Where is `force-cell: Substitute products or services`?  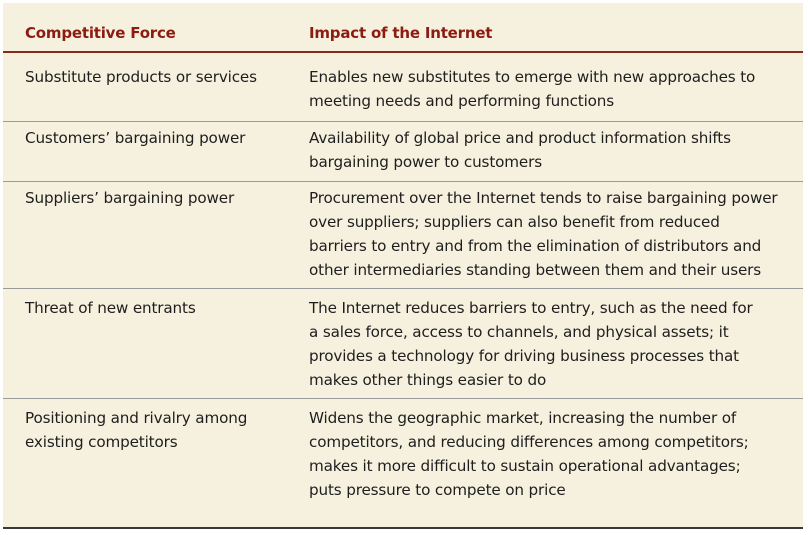
force-cell: Substitute products or services is located at coordinates (159, 77).